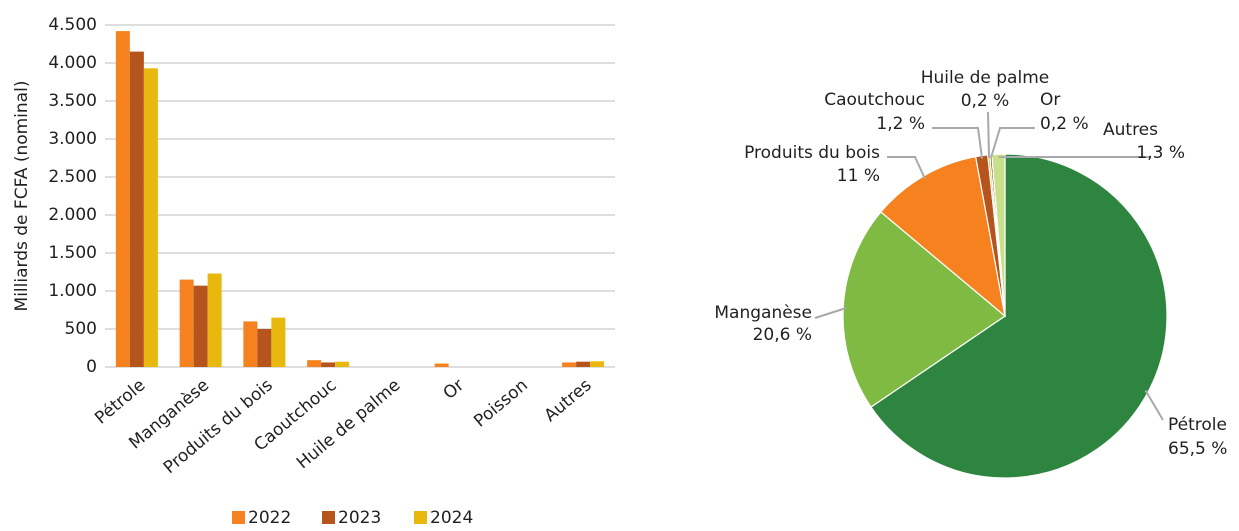 The height and width of the screenshot is (531, 1239). I want to click on x-tick-label: Produits du bois, so click(218, 426).